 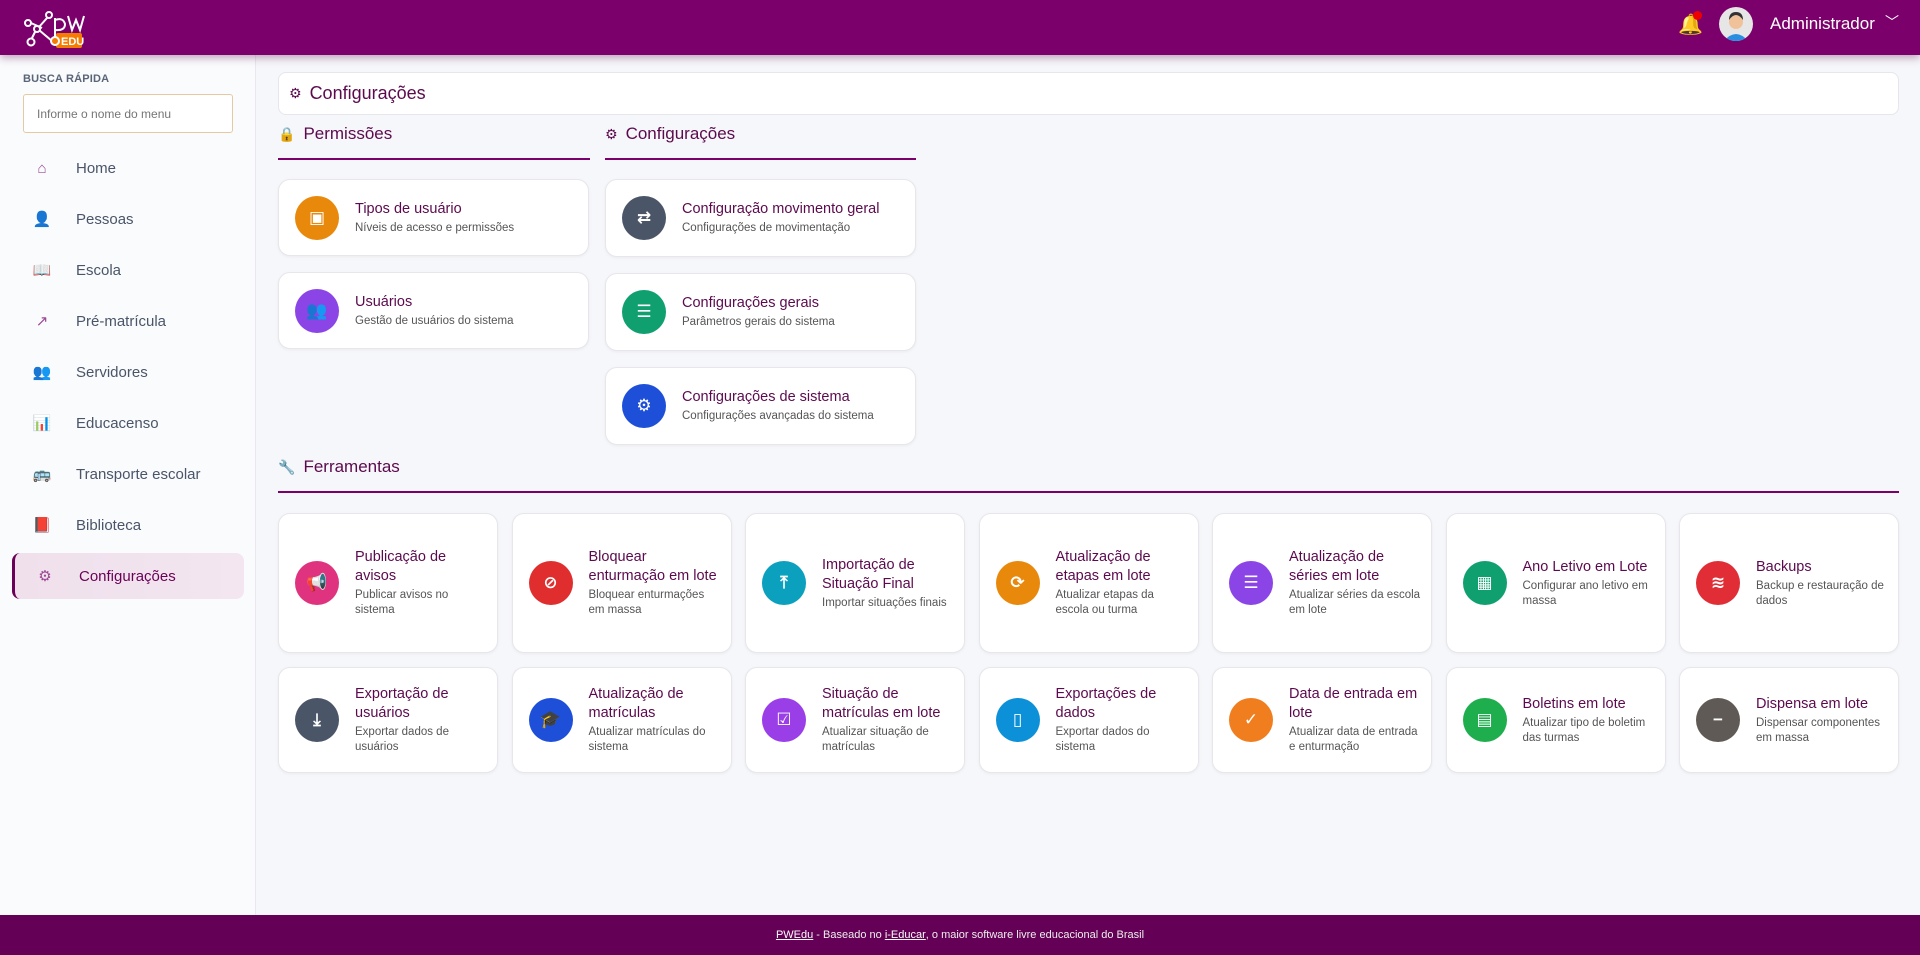 What do you see at coordinates (96, 168) in the screenshot?
I see `sidebar-item-label: Home` at bounding box center [96, 168].